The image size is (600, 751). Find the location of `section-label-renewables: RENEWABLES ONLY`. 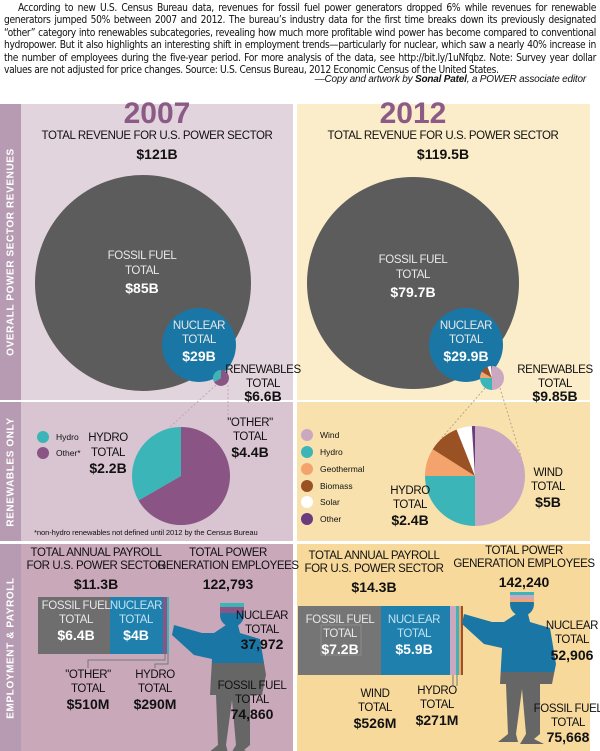

section-label-renewables: RENEWABLES ONLY is located at coordinates (10, 471).